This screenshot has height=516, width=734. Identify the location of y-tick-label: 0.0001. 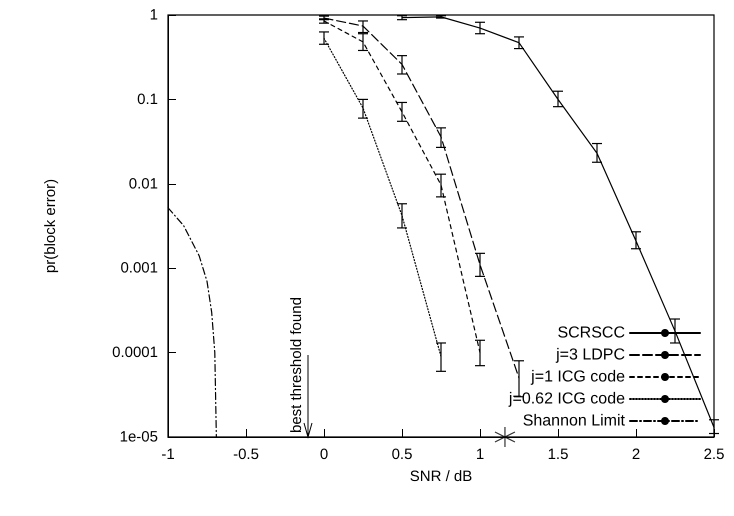
(135, 353).